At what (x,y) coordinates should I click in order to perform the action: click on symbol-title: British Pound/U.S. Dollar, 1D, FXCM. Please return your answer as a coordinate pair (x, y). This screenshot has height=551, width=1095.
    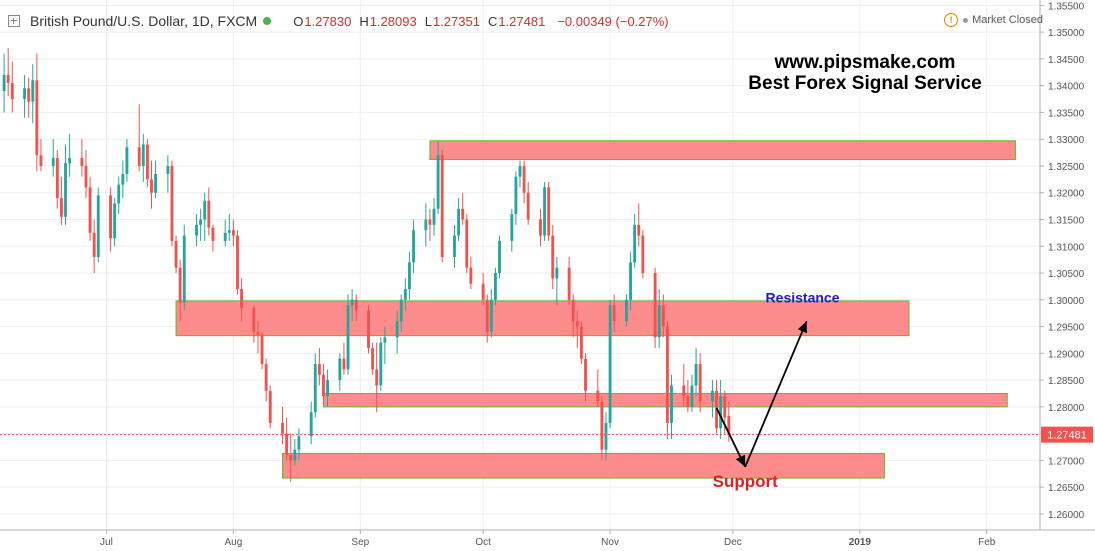
    Looking at the image, I should click on (144, 21).